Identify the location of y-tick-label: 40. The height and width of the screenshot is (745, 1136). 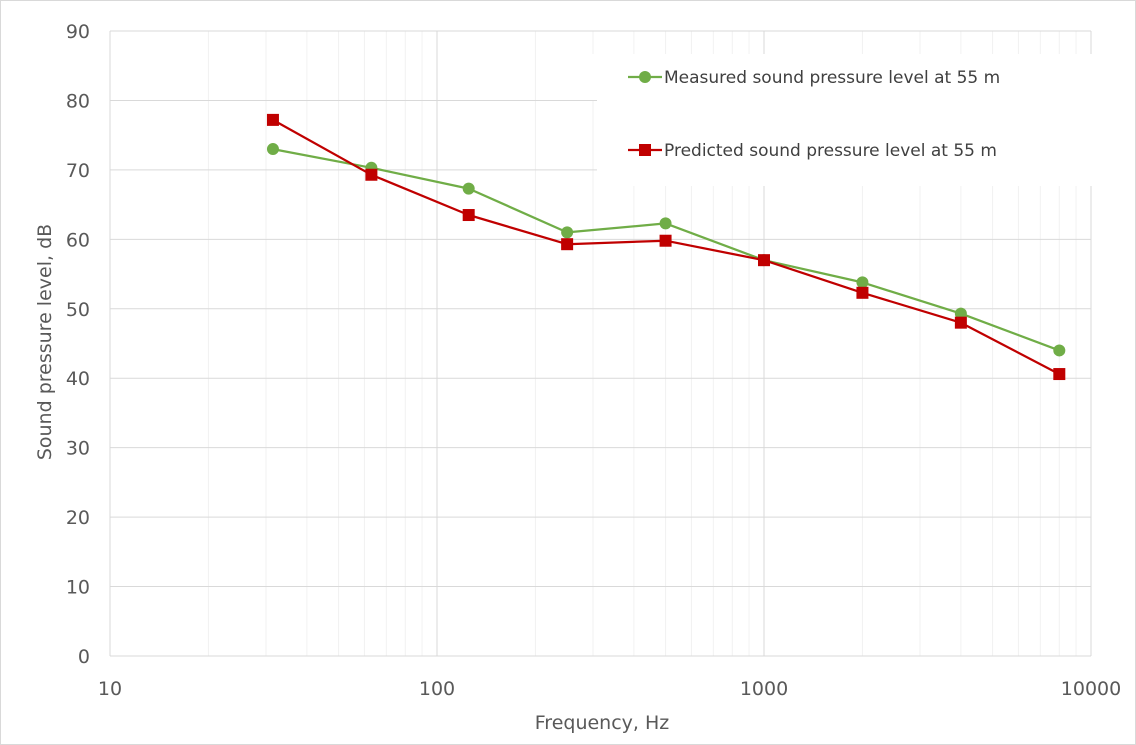
(78, 379).